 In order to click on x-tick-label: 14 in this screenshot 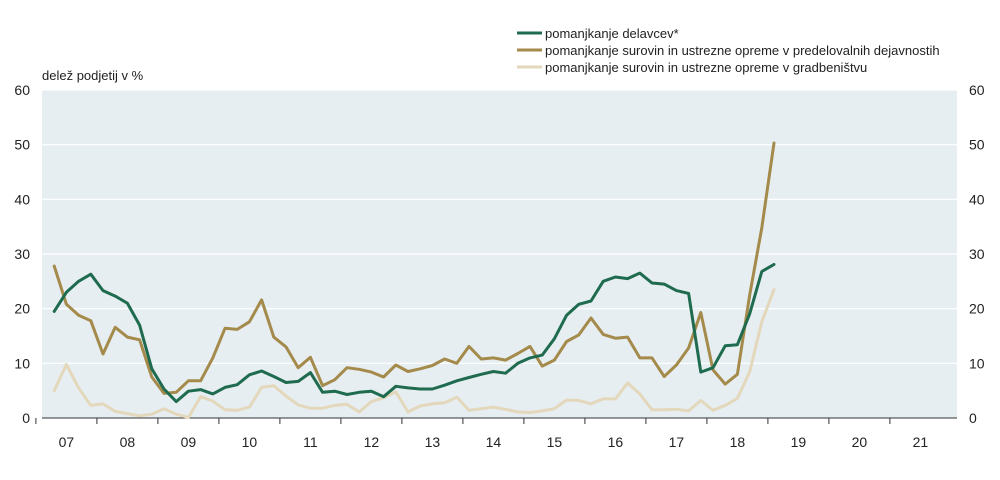, I will do `click(494, 442)`.